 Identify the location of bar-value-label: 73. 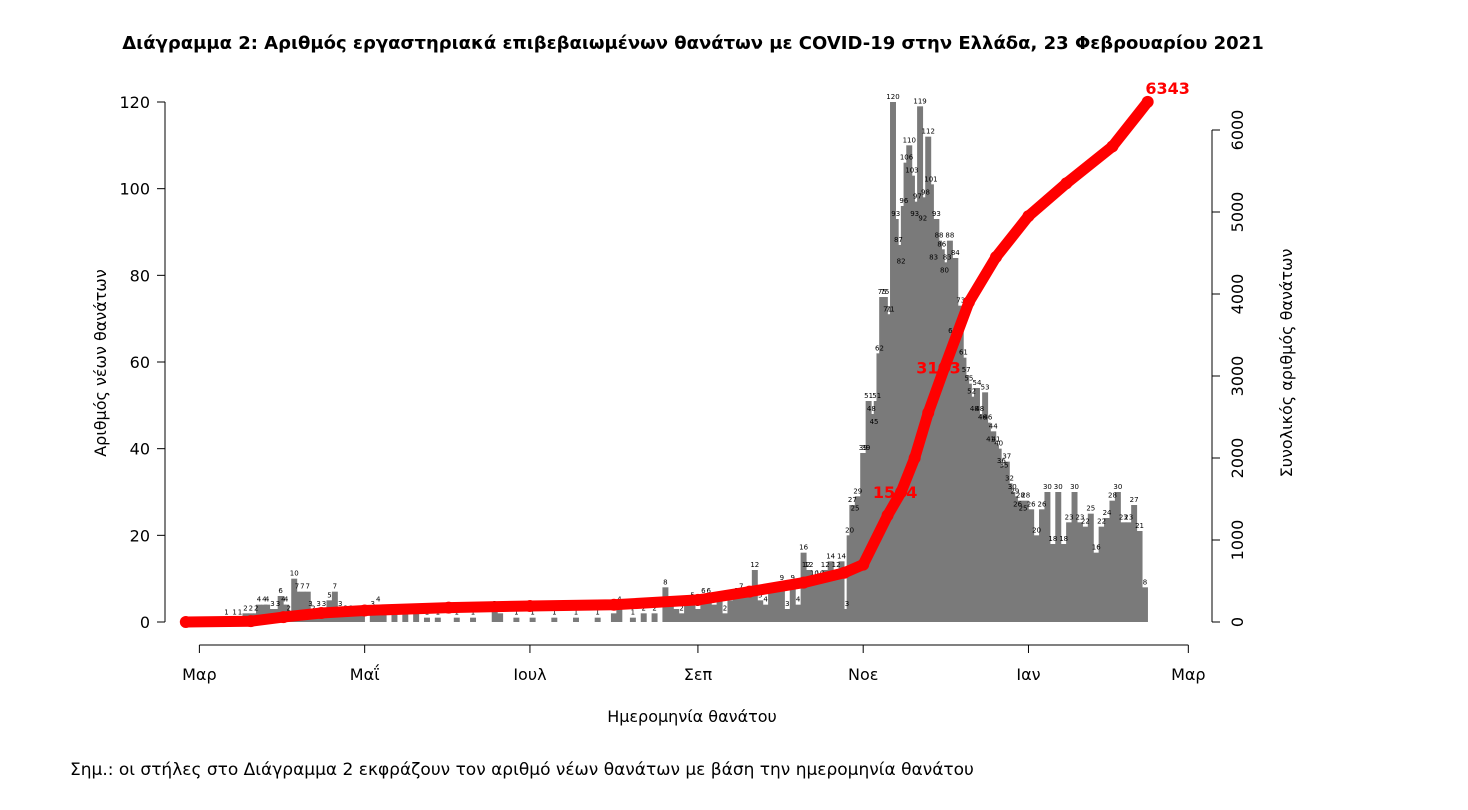
(960, 301).